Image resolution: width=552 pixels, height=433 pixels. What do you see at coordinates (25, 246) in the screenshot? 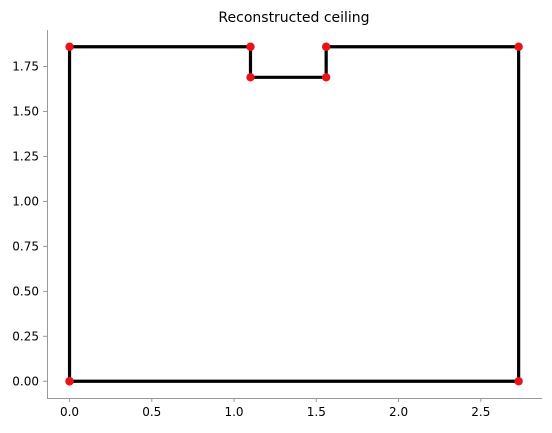
I see `y-tick-label: 0.75` at bounding box center [25, 246].